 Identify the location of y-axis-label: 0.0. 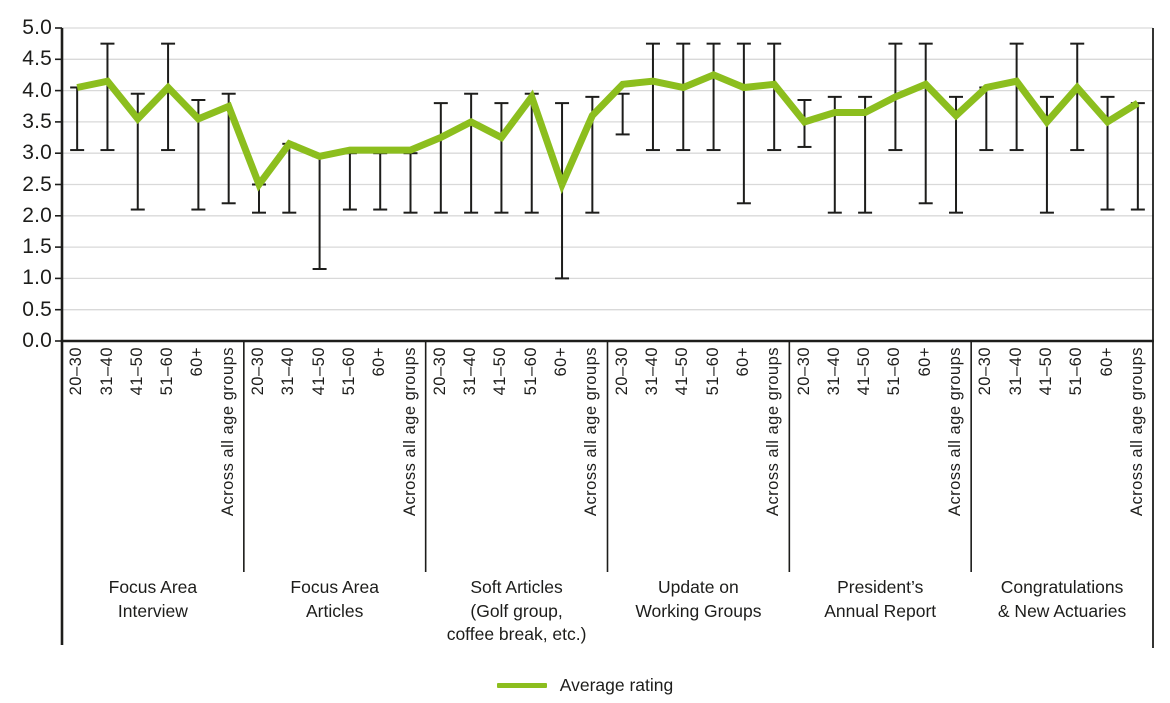
(37, 340).